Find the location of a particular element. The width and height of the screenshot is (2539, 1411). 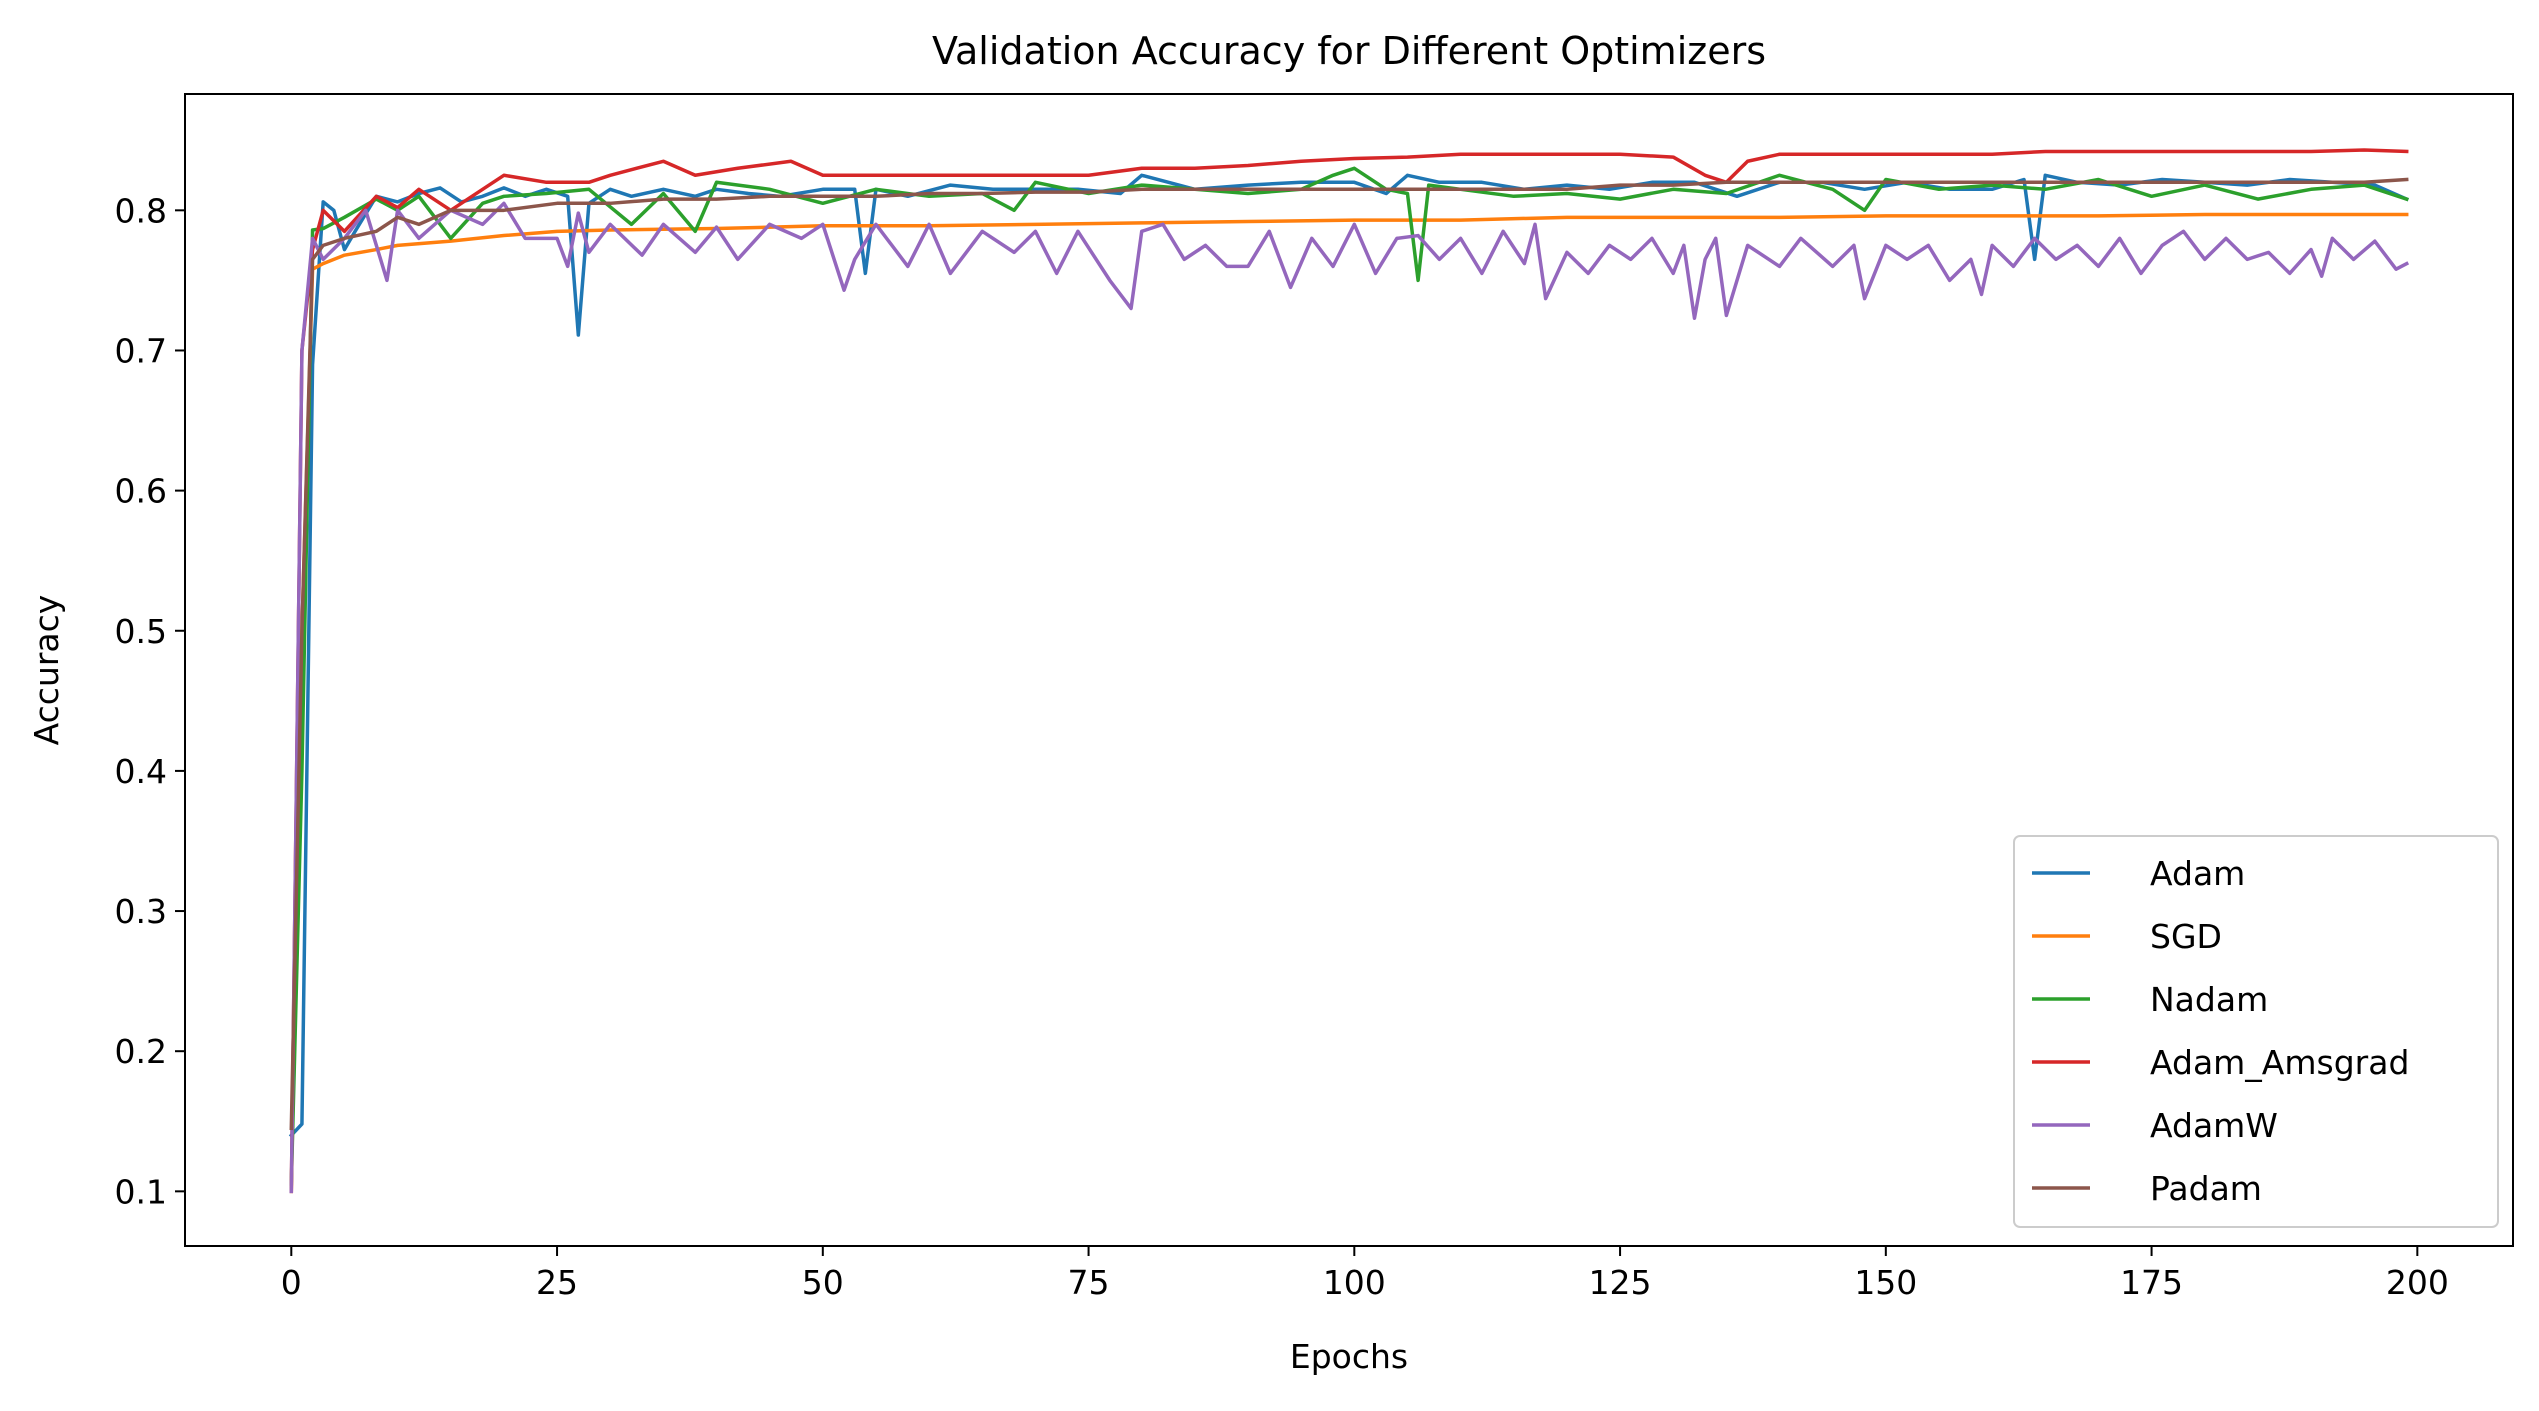

legend-label: Adam_Amsgrad is located at coordinates (2279, 1062).